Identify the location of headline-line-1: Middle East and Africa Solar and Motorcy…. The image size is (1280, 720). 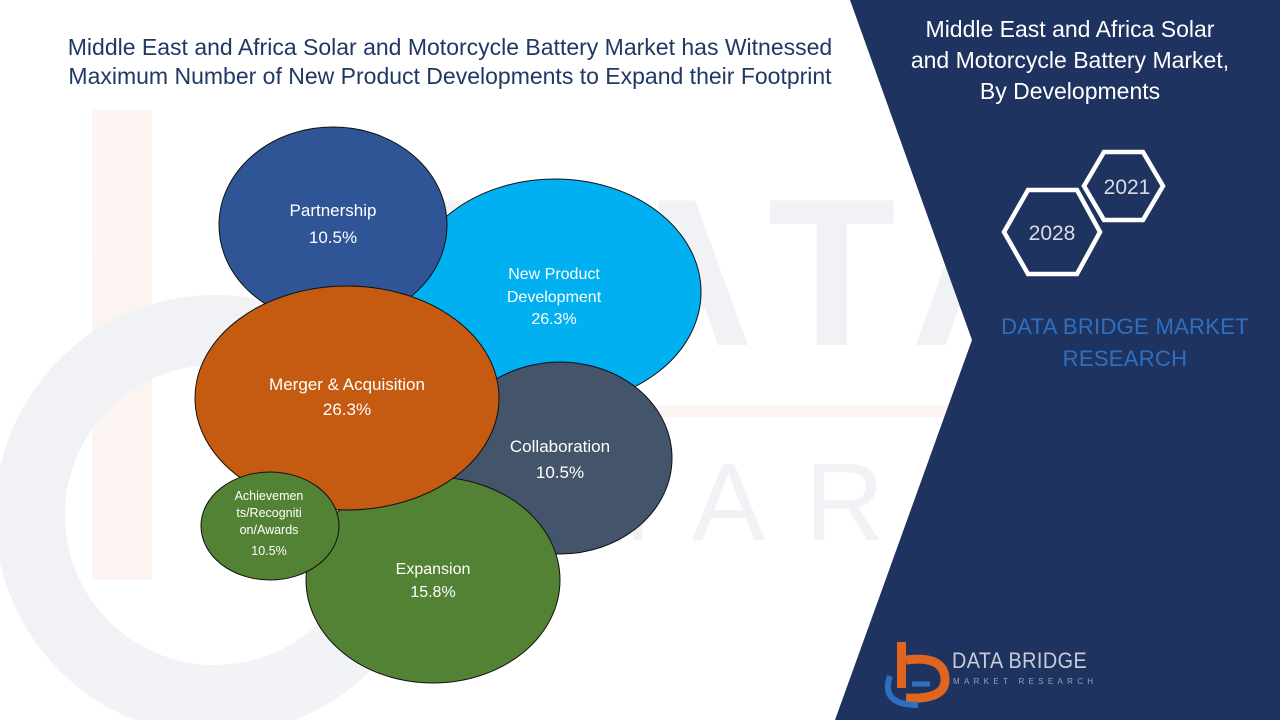
(450, 47).